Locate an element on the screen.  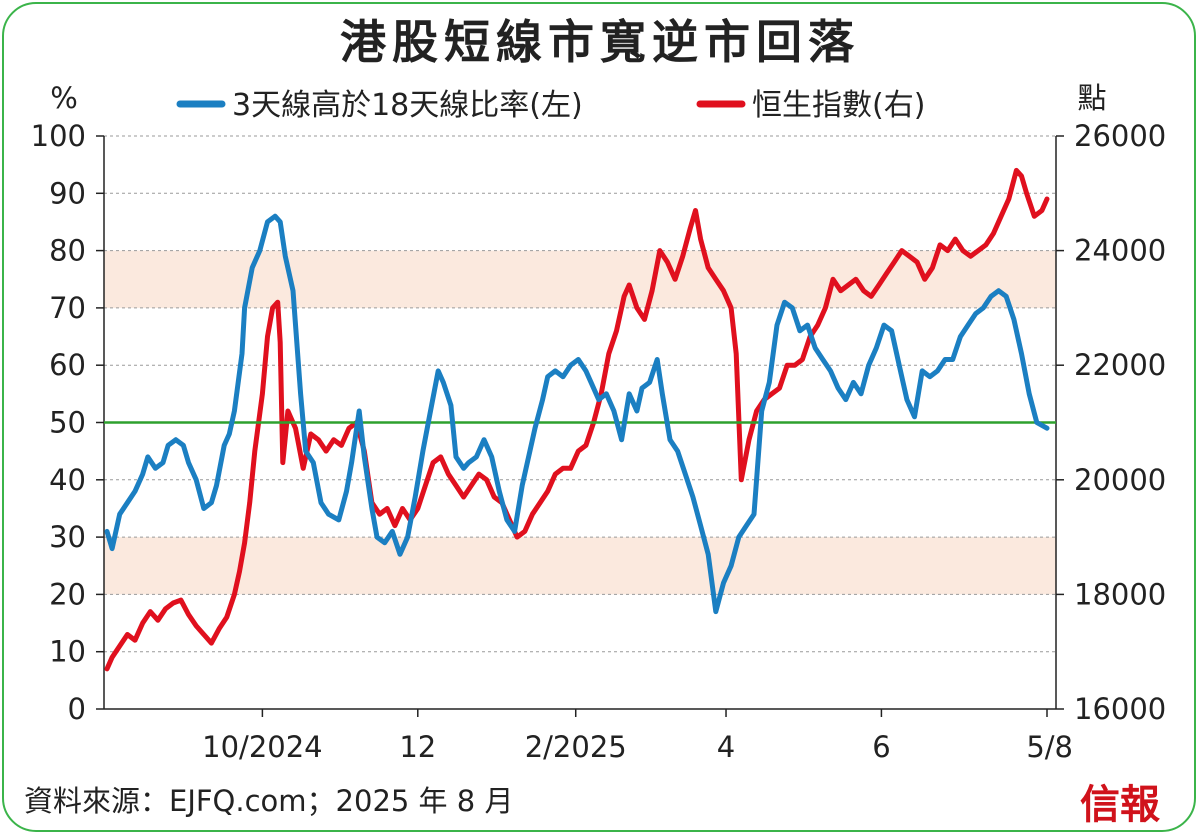
right-tick-label: 16000 is located at coordinates (1120, 709).